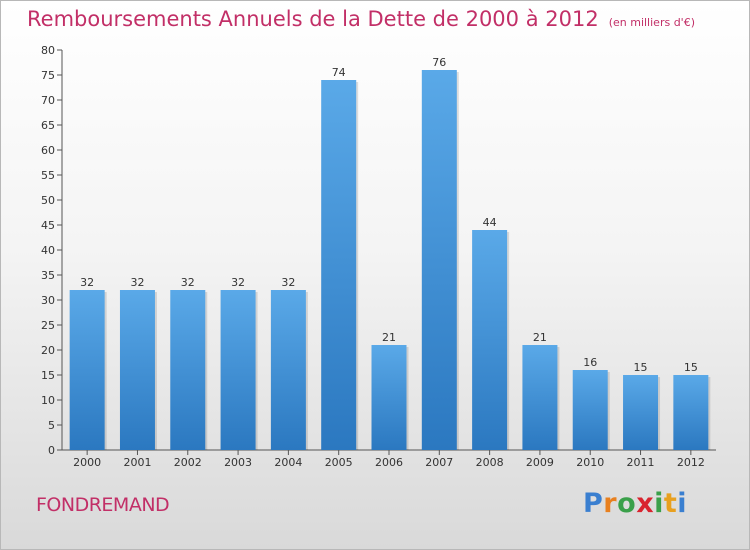 This screenshot has width=750, height=550. I want to click on y-tick-label: 60, so click(48, 150).